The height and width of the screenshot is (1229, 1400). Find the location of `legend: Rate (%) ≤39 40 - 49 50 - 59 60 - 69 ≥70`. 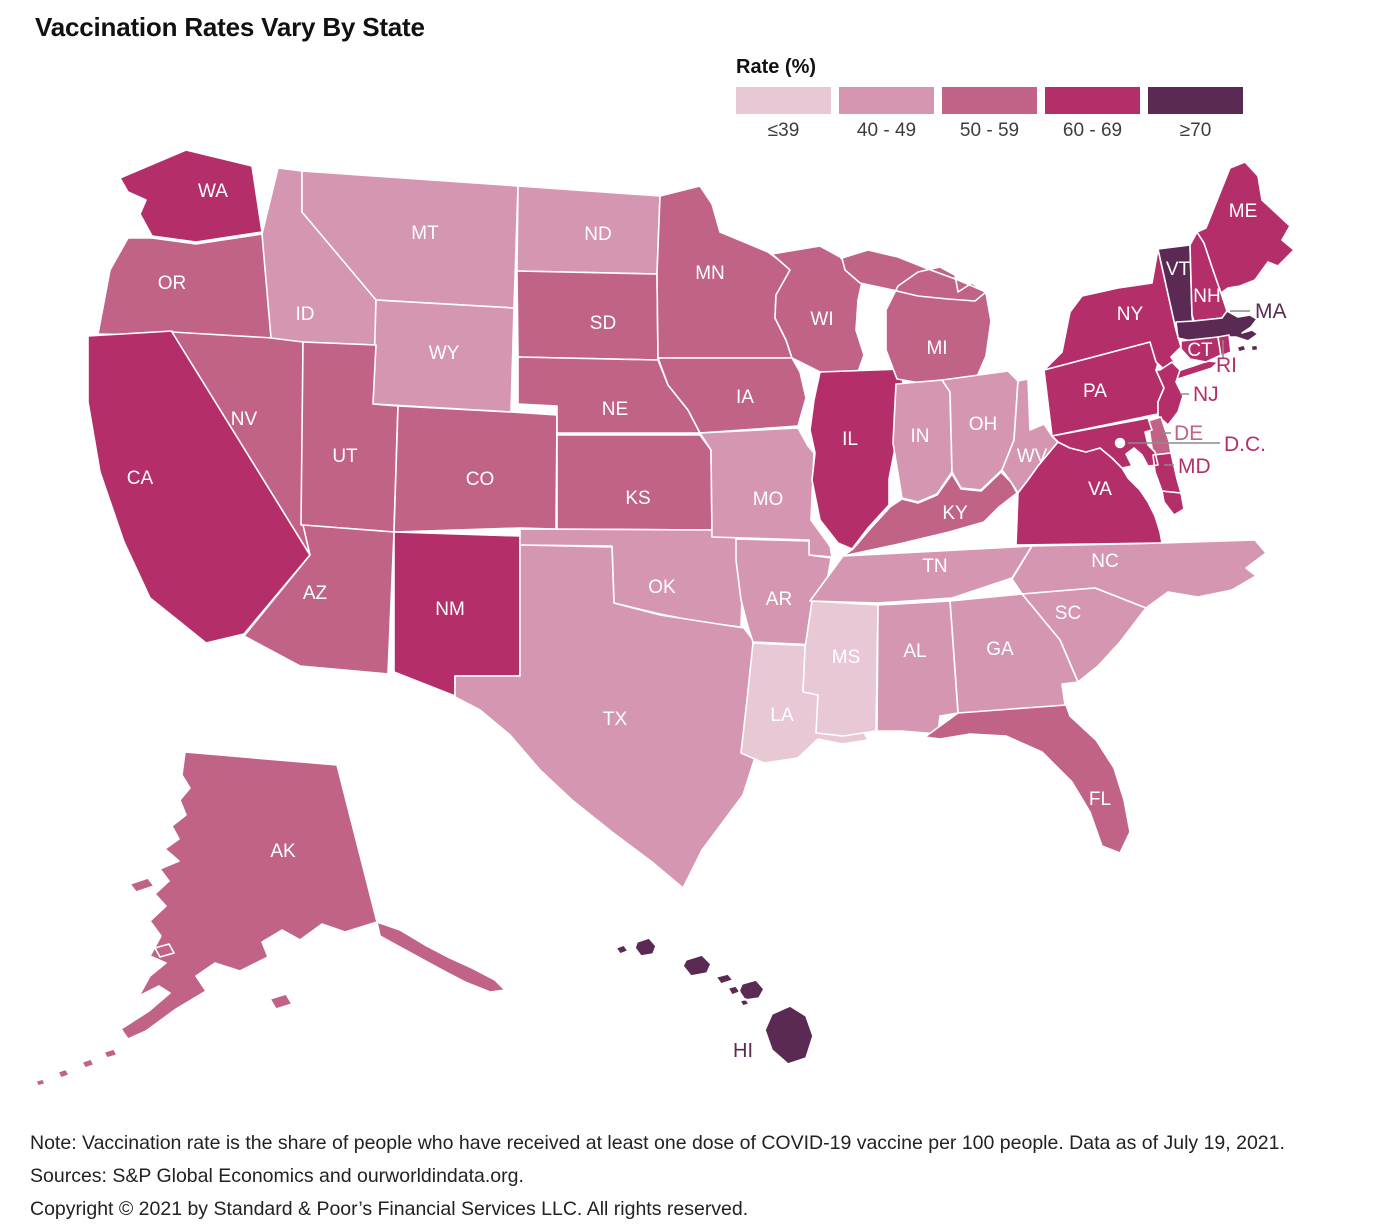

legend: Rate (%) ≤39 40 - 49 50 - 59 60 - 69 ≥70 is located at coordinates (996, 99).